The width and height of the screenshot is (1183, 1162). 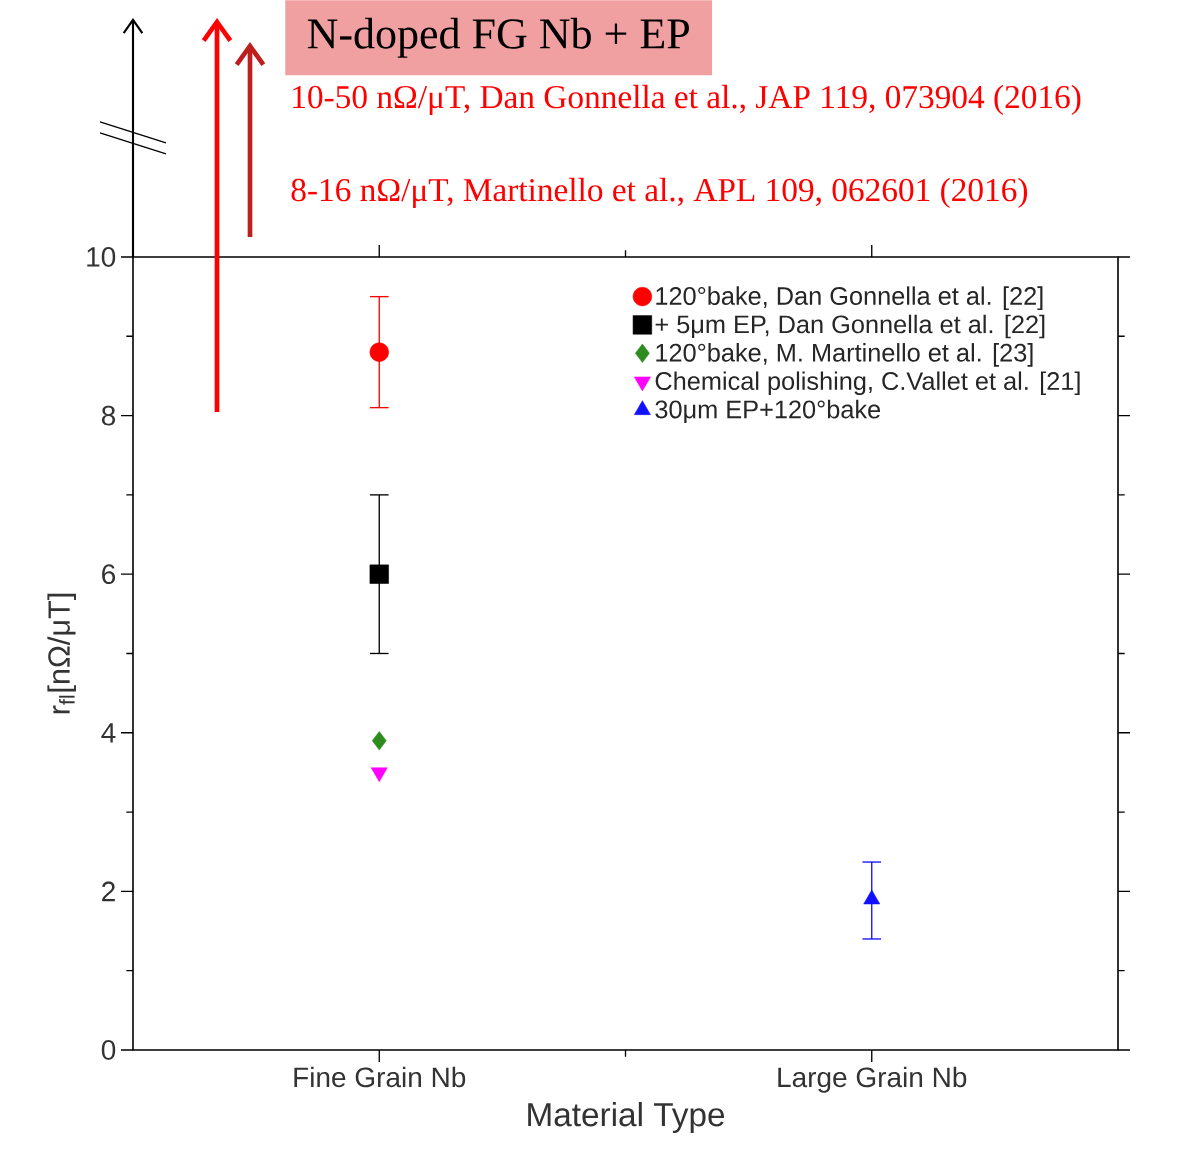 I want to click on x-axis-title: Material Type, so click(x=626, y=1117).